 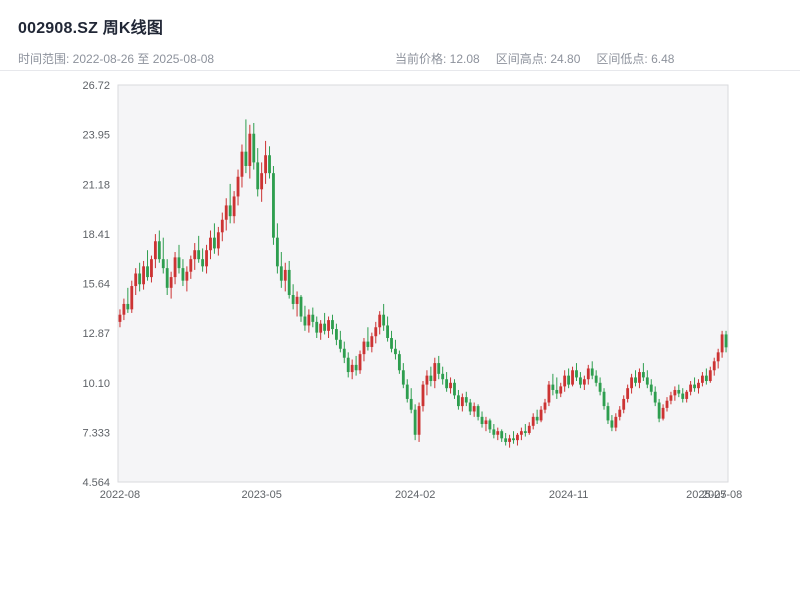 I want to click on time-range-label: 时间范围: 2022-08-26 至 2025-08-08, so click(x=116, y=59).